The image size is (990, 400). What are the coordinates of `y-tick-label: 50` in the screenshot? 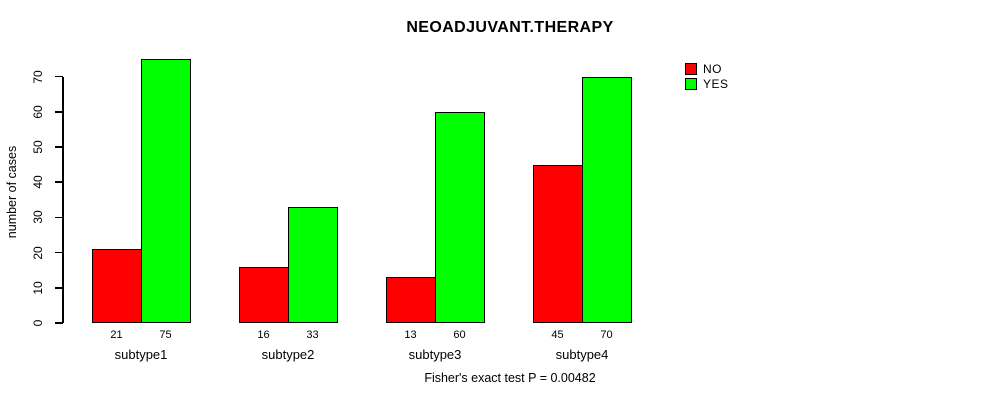 It's located at (38, 147).